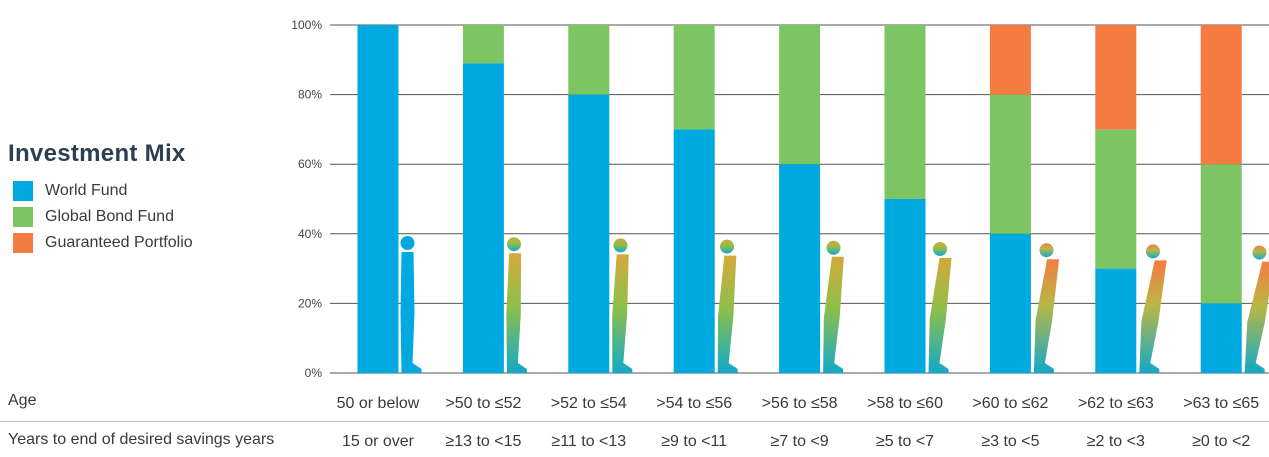 This screenshot has height=457, width=1269. I want to click on y-tick-label: 0%, so click(314, 373).